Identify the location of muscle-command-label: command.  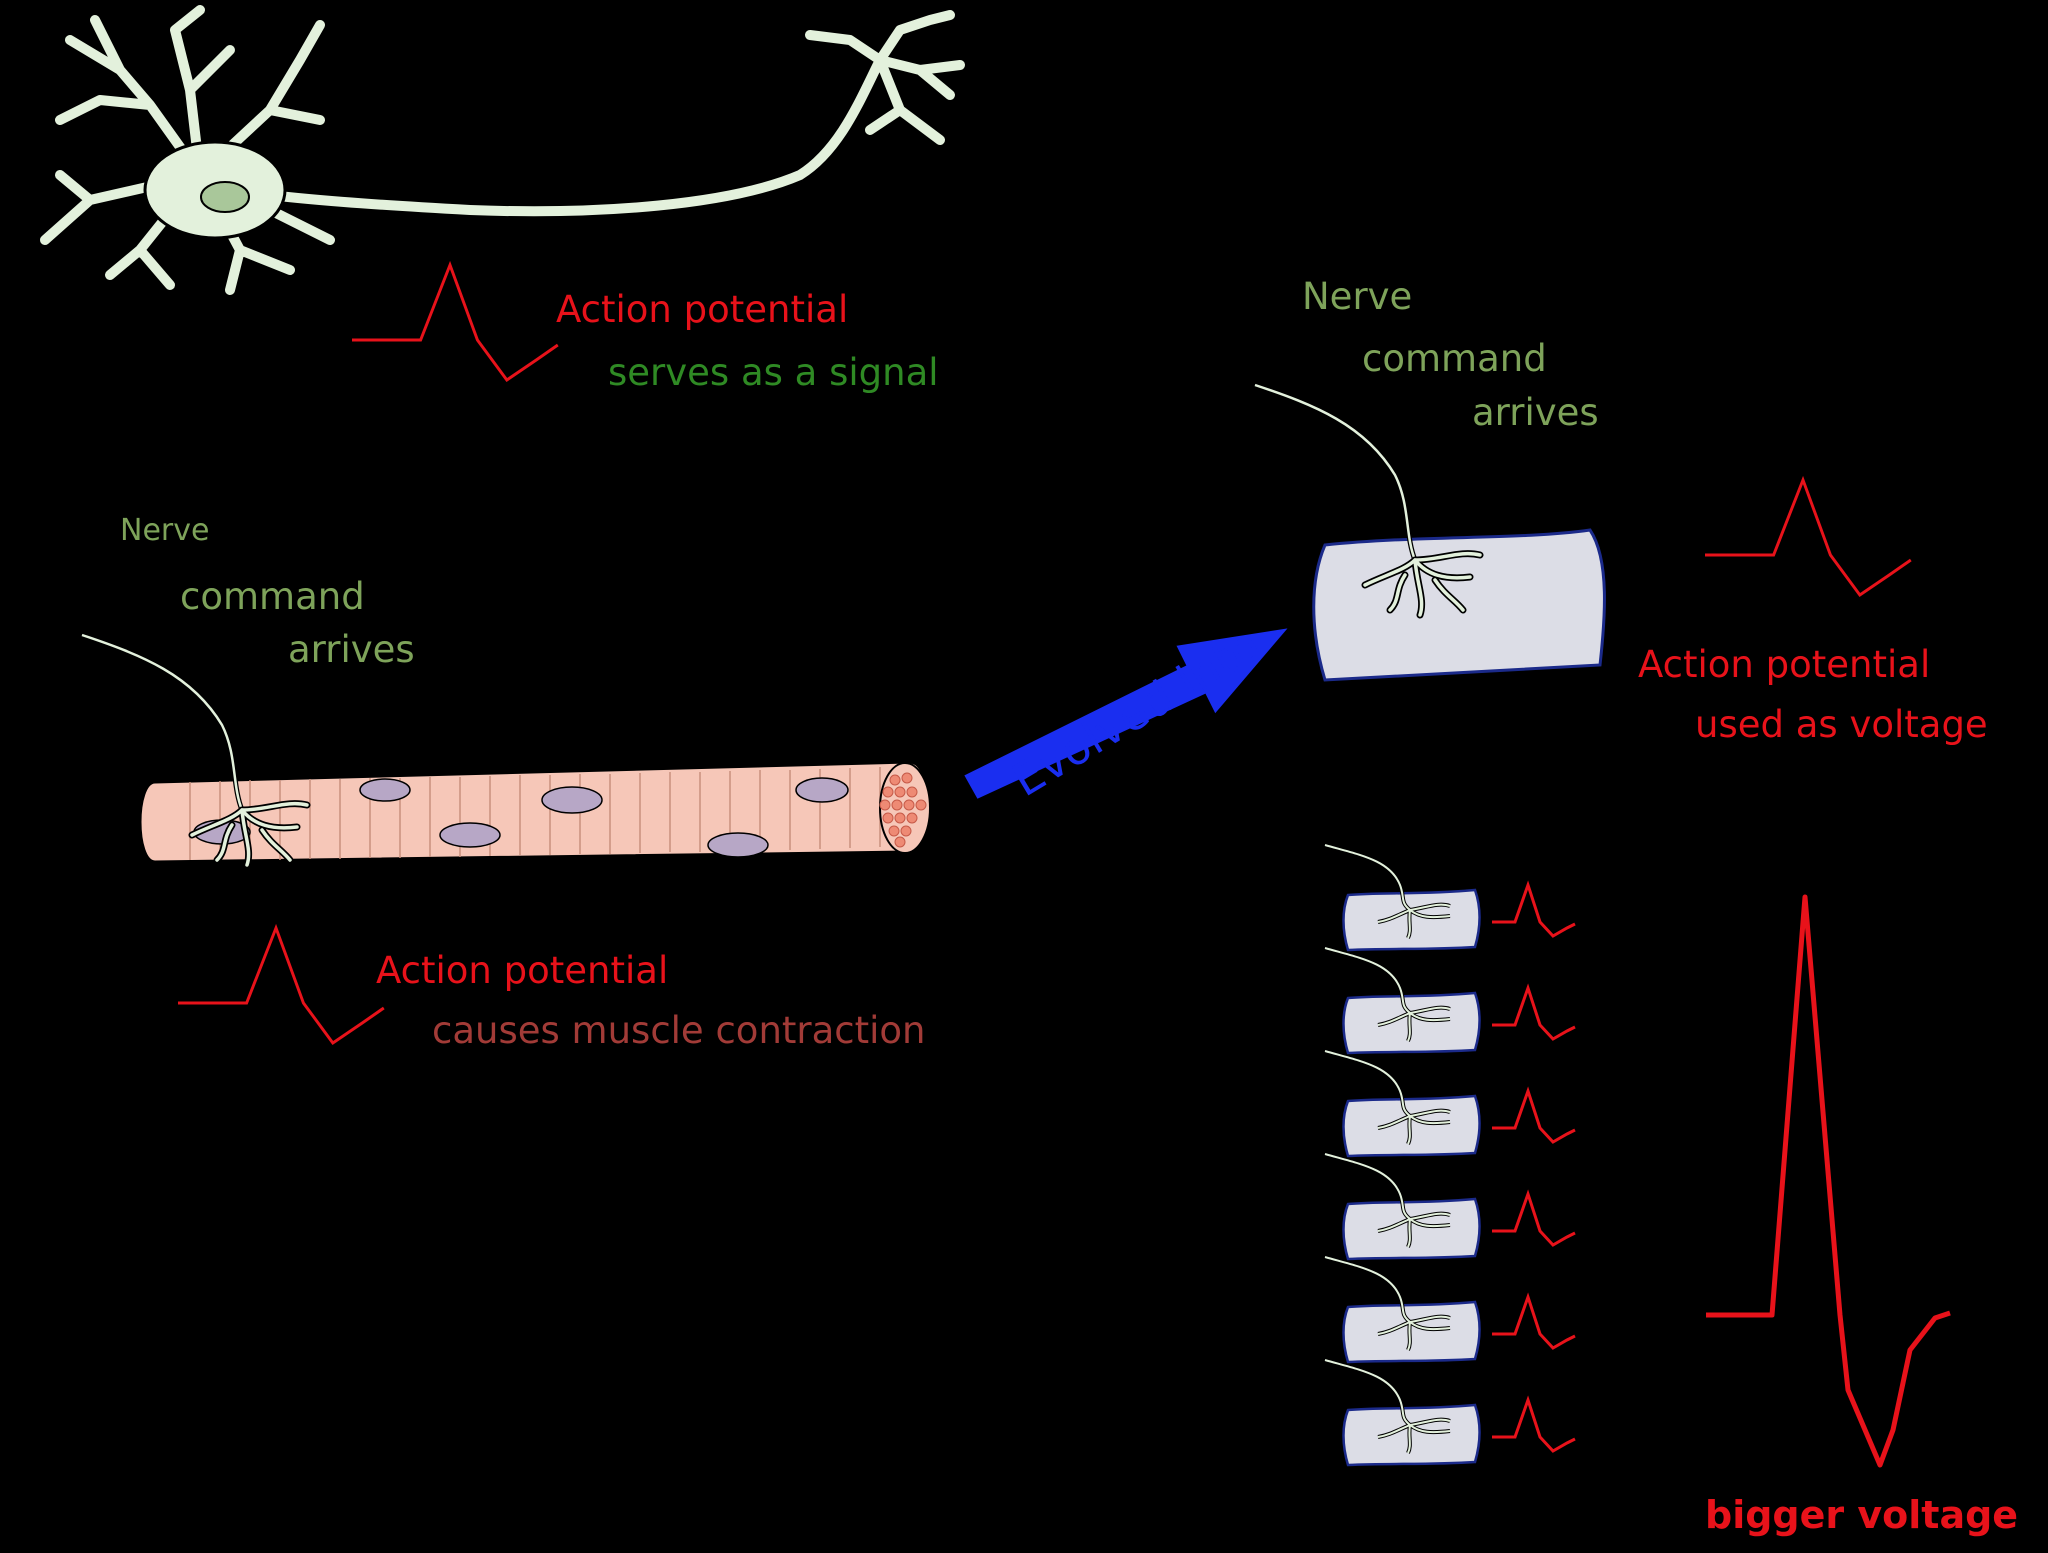
(272, 596).